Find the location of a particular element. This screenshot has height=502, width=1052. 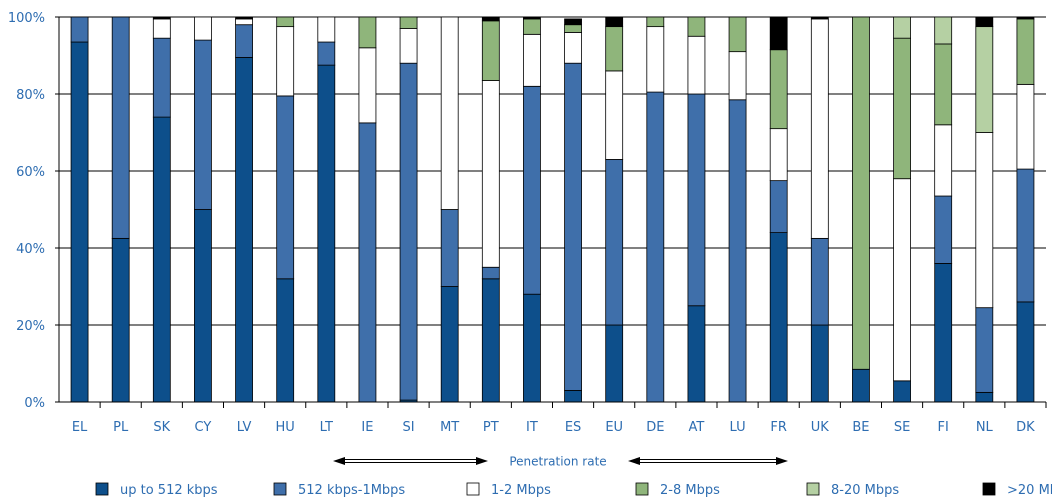

legend-label: up to 512 kbps is located at coordinates (169, 490).